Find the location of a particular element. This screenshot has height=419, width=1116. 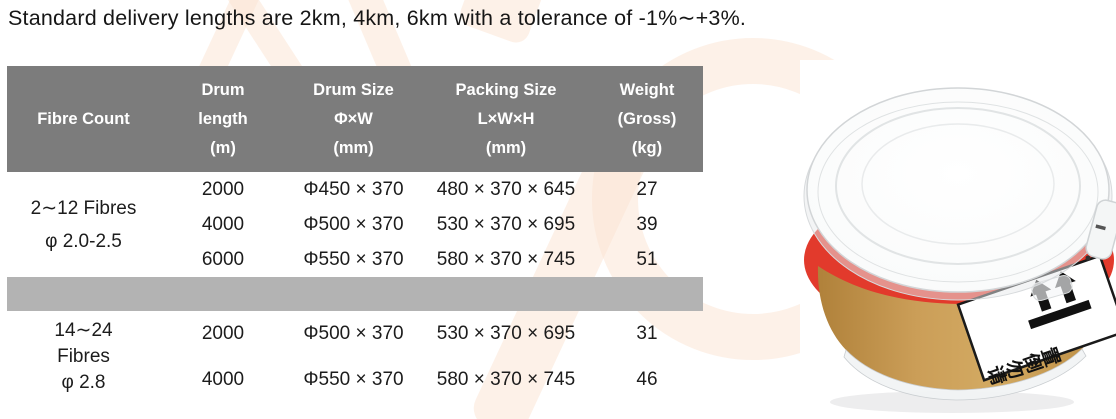

cell-drum-length: 6000 is located at coordinates (223, 259).